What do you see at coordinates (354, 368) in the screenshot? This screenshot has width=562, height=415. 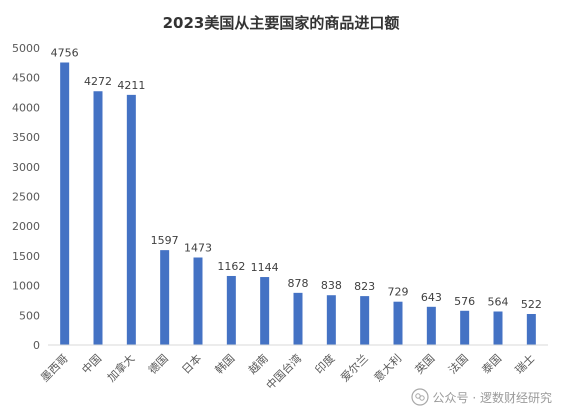 I see `x-tick-label: 爱尔兰` at bounding box center [354, 368].